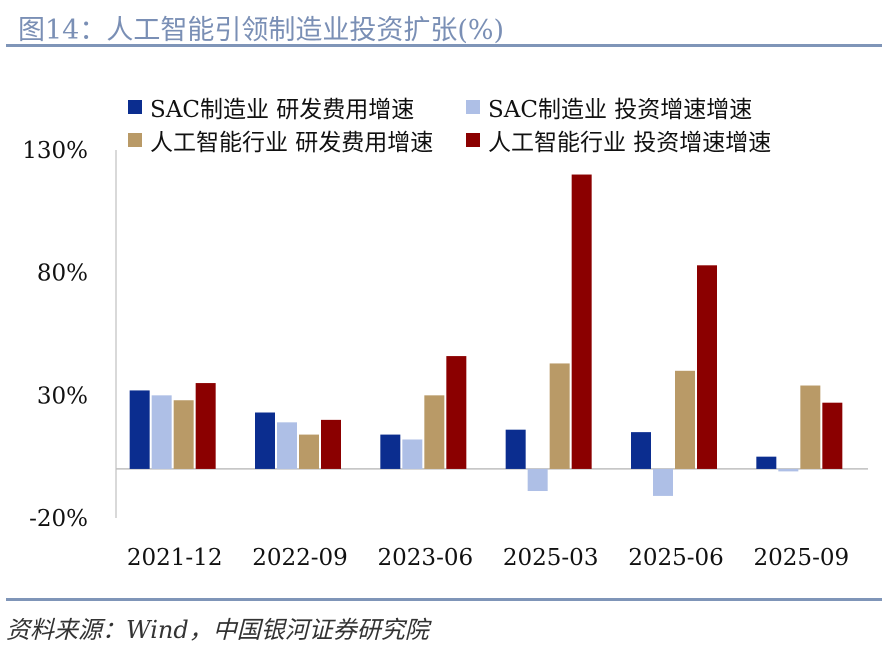 The image size is (894, 657). I want to click on footer-divider, so click(444, 599).